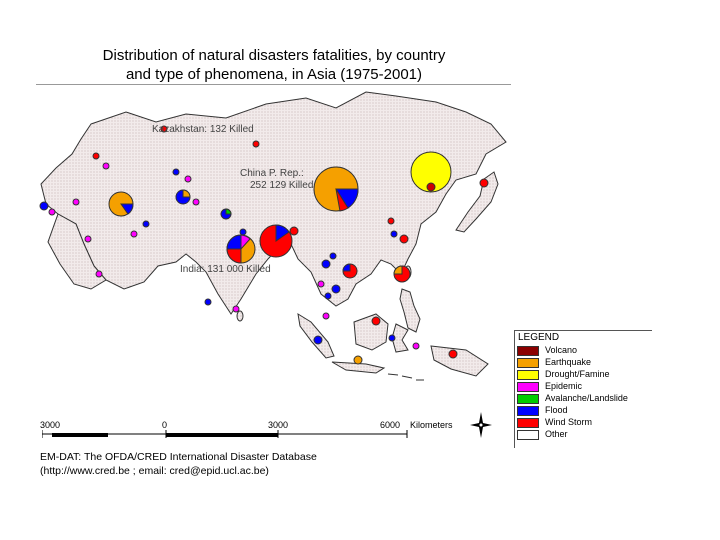 This screenshot has height=540, width=720. What do you see at coordinates (203, 129) in the screenshot?
I see `label-kazakhstan: Kazakhstan: 132 Killed` at bounding box center [203, 129].